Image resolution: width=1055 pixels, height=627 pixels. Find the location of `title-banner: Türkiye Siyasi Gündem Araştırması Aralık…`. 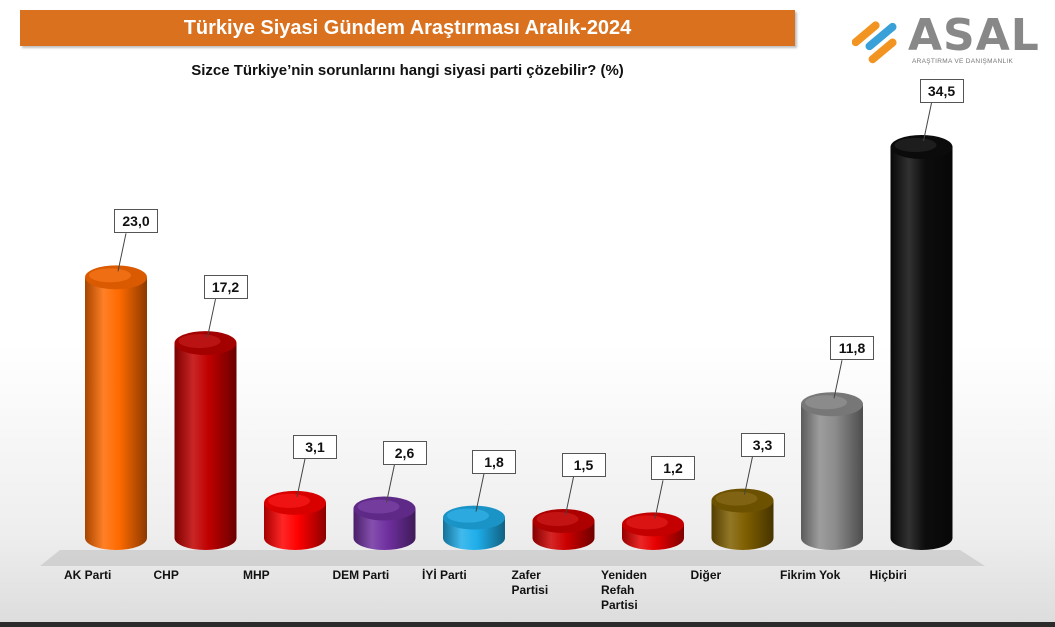

title-banner: Türkiye Siyasi Gündem Araştırması Aralık… is located at coordinates (407, 28).